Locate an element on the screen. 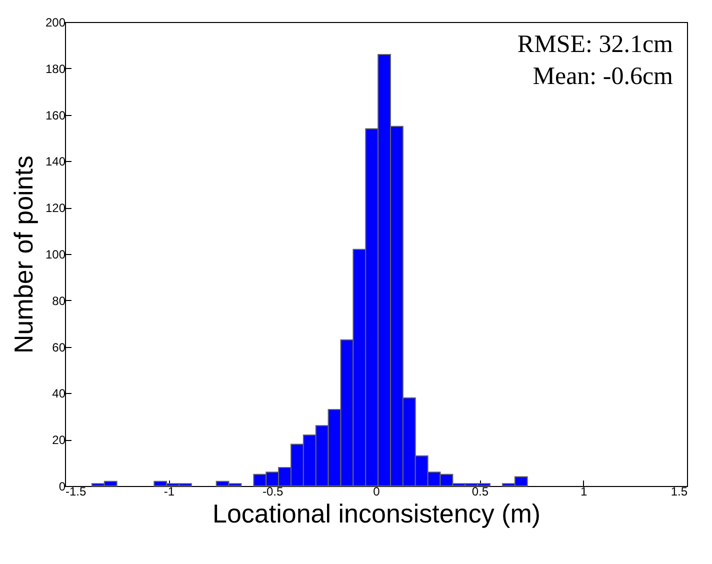 The height and width of the screenshot is (564, 712). y-tick-label: 100 is located at coordinates (55, 255).